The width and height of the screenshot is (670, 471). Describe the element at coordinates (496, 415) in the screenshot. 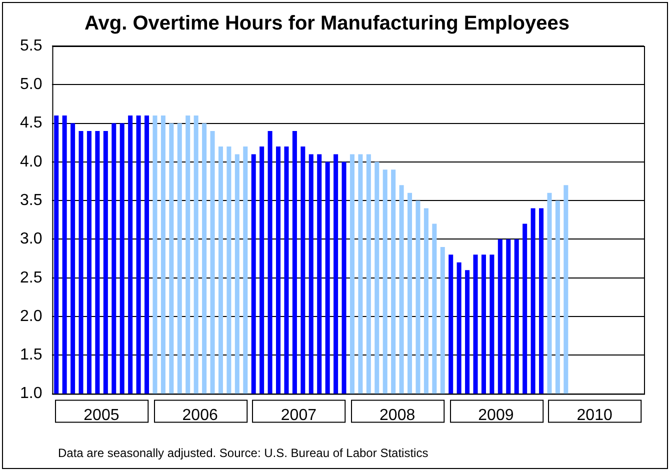

I see `x-tick-label: 2009` at that location.